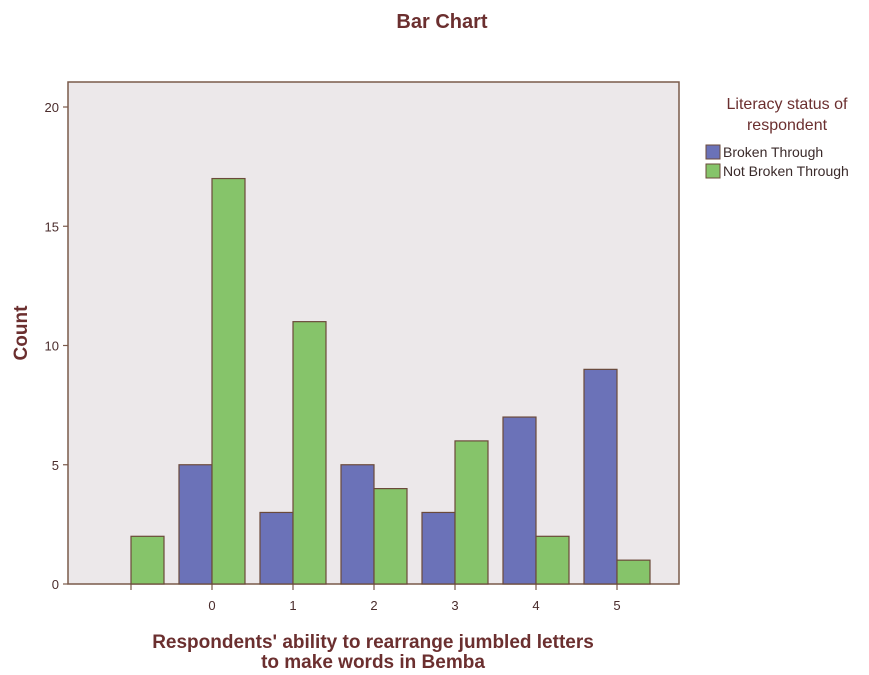  What do you see at coordinates (535, 605) in the screenshot?
I see `x-tick-label: 4` at bounding box center [535, 605].